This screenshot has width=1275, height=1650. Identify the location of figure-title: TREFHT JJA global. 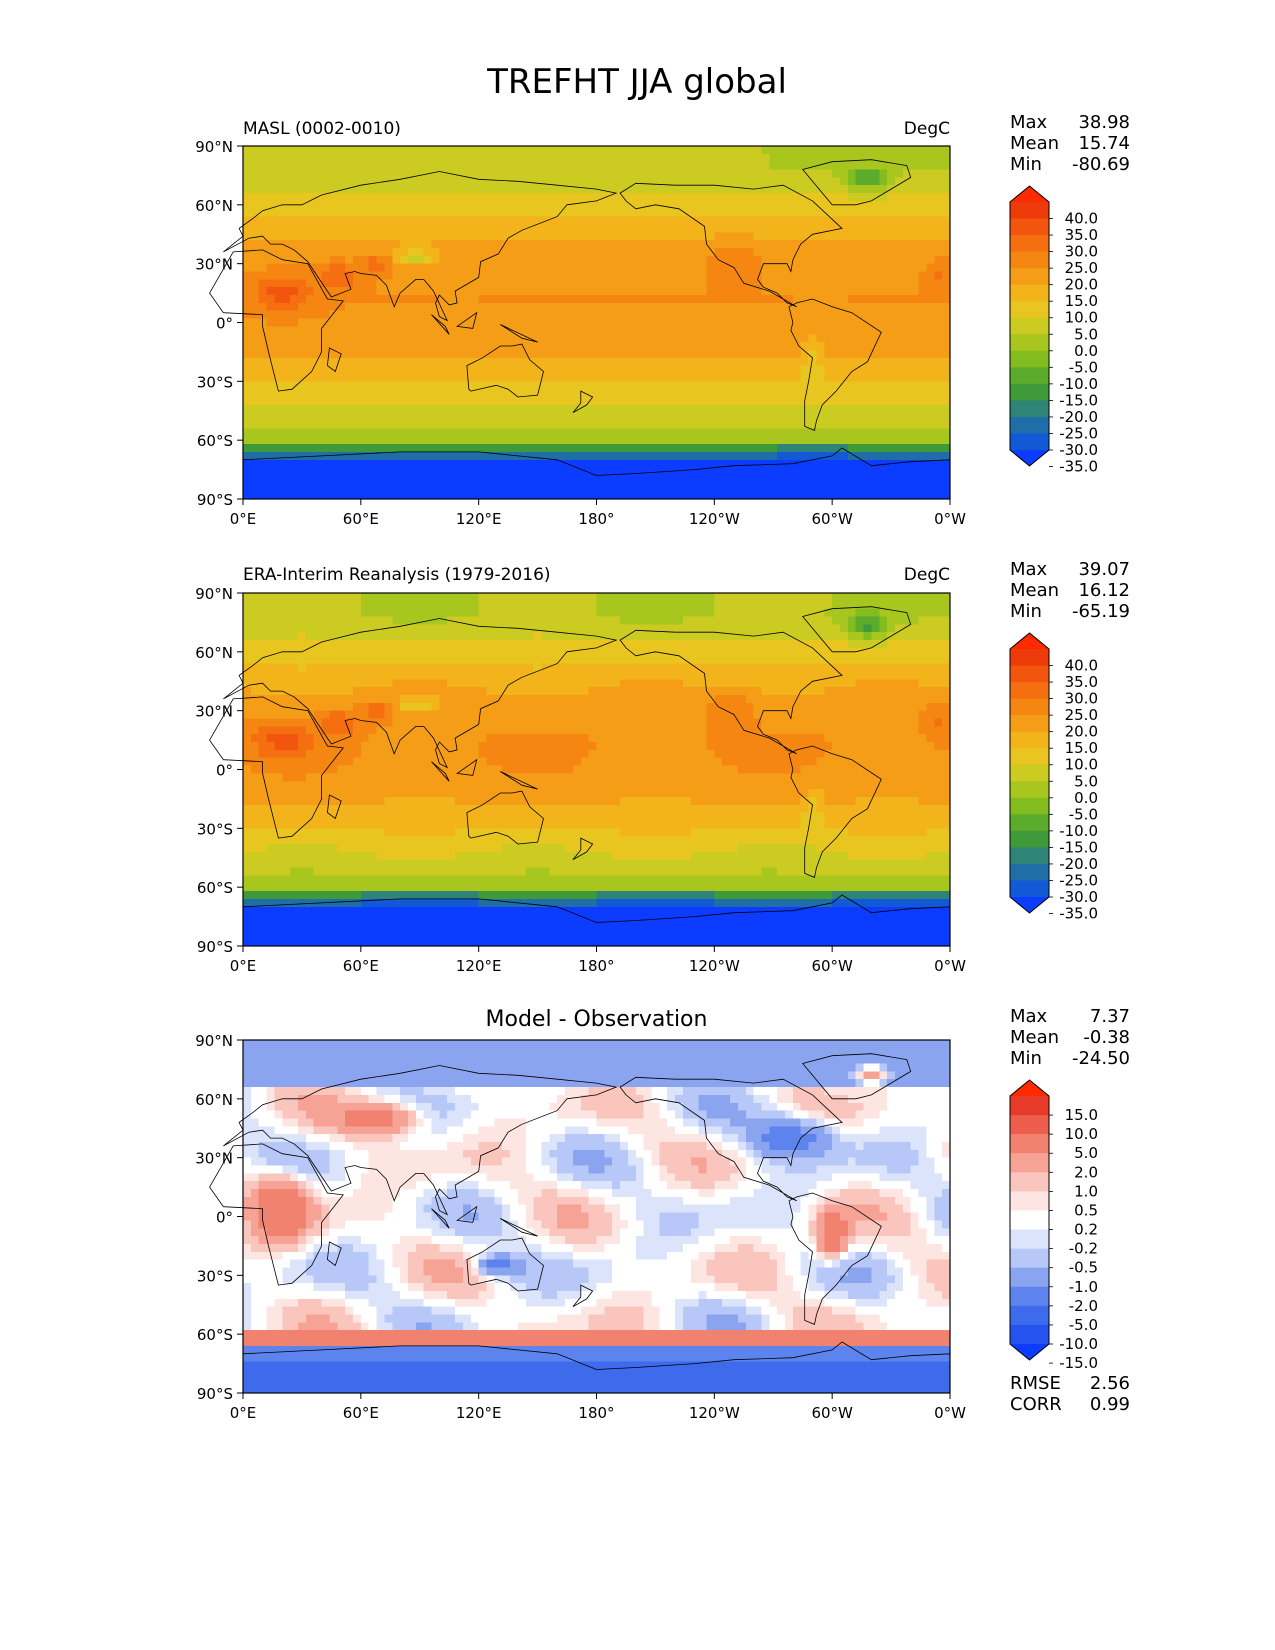
(636, 82).